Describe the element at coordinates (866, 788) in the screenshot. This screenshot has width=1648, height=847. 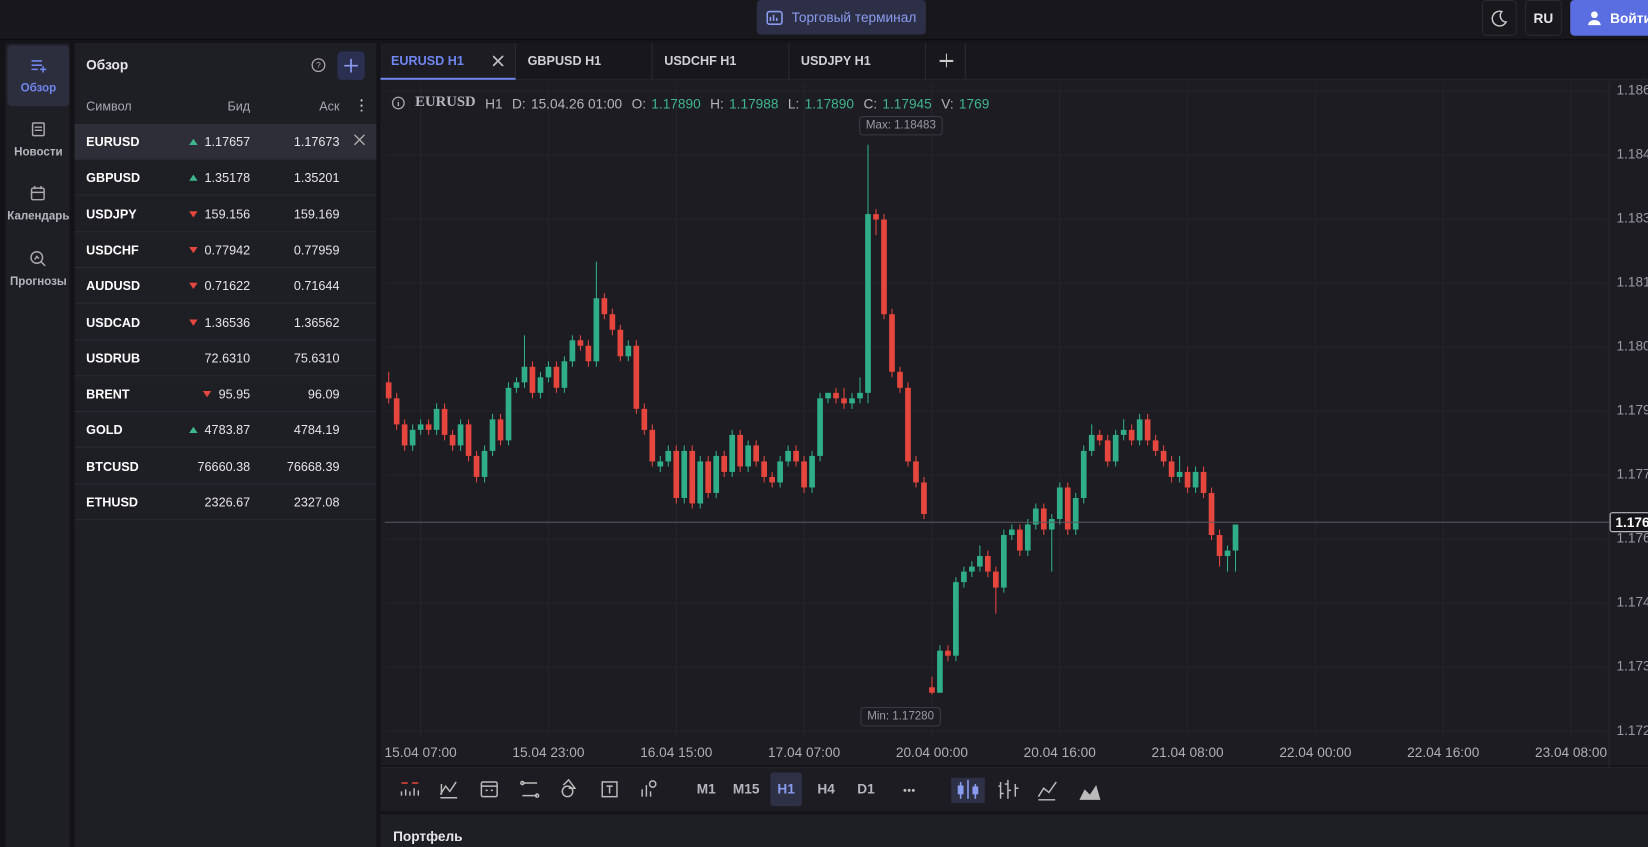
I see `timeframe-button: D1` at that location.